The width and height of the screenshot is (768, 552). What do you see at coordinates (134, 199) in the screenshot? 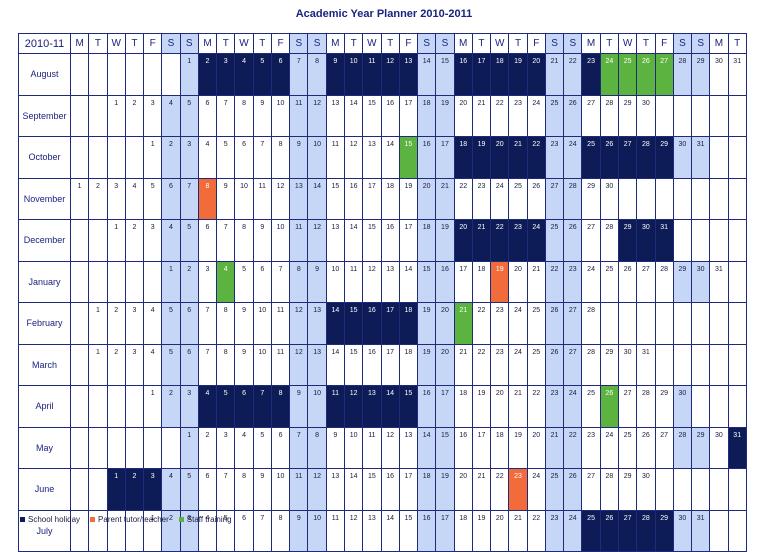
I see `day-cell: 4` at bounding box center [134, 199].